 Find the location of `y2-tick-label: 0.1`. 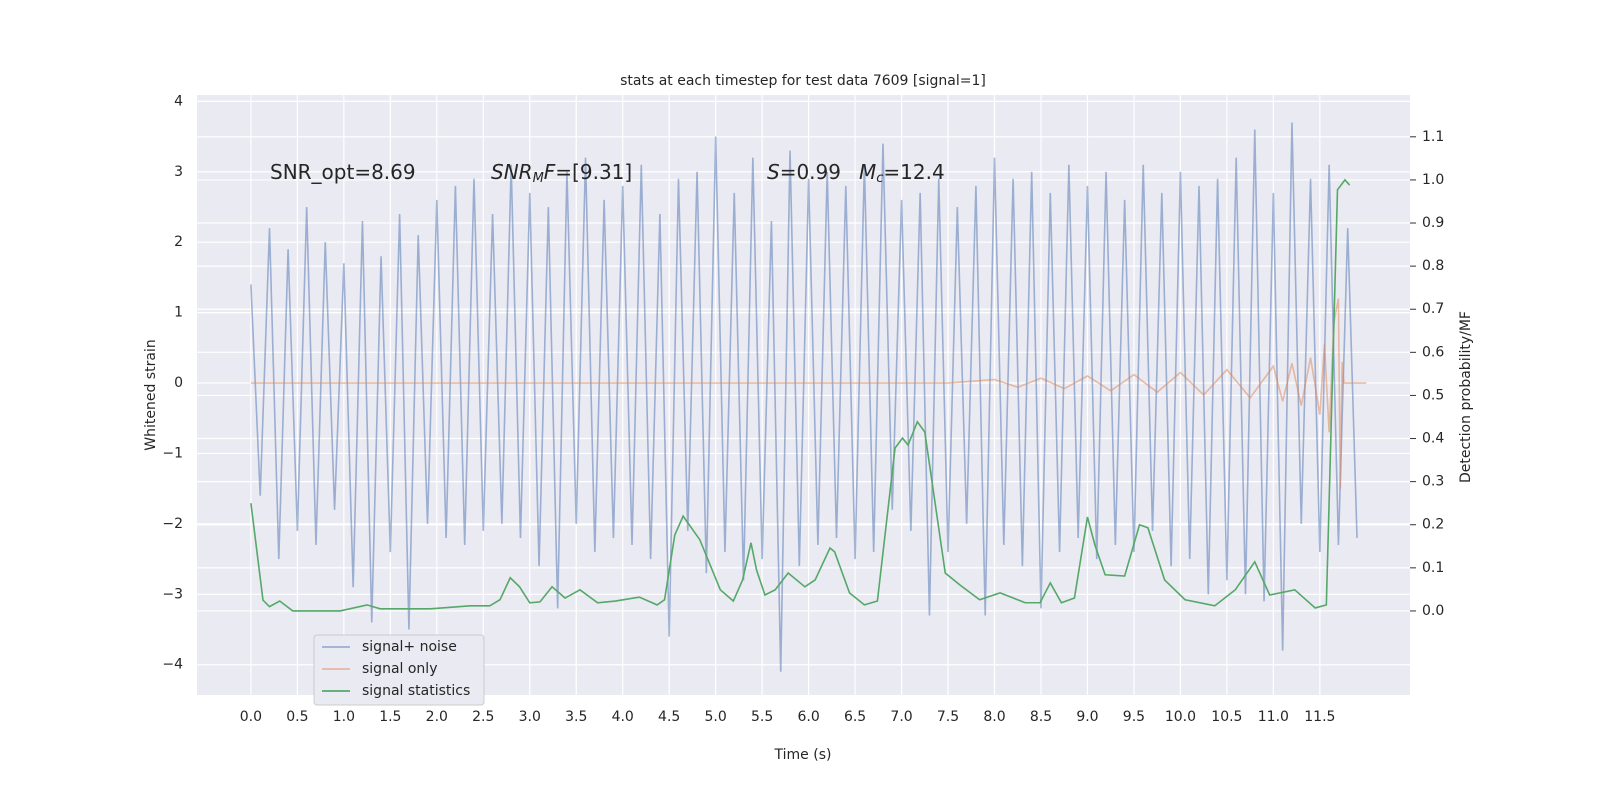

y2-tick-label: 0.1 is located at coordinates (1433, 568).